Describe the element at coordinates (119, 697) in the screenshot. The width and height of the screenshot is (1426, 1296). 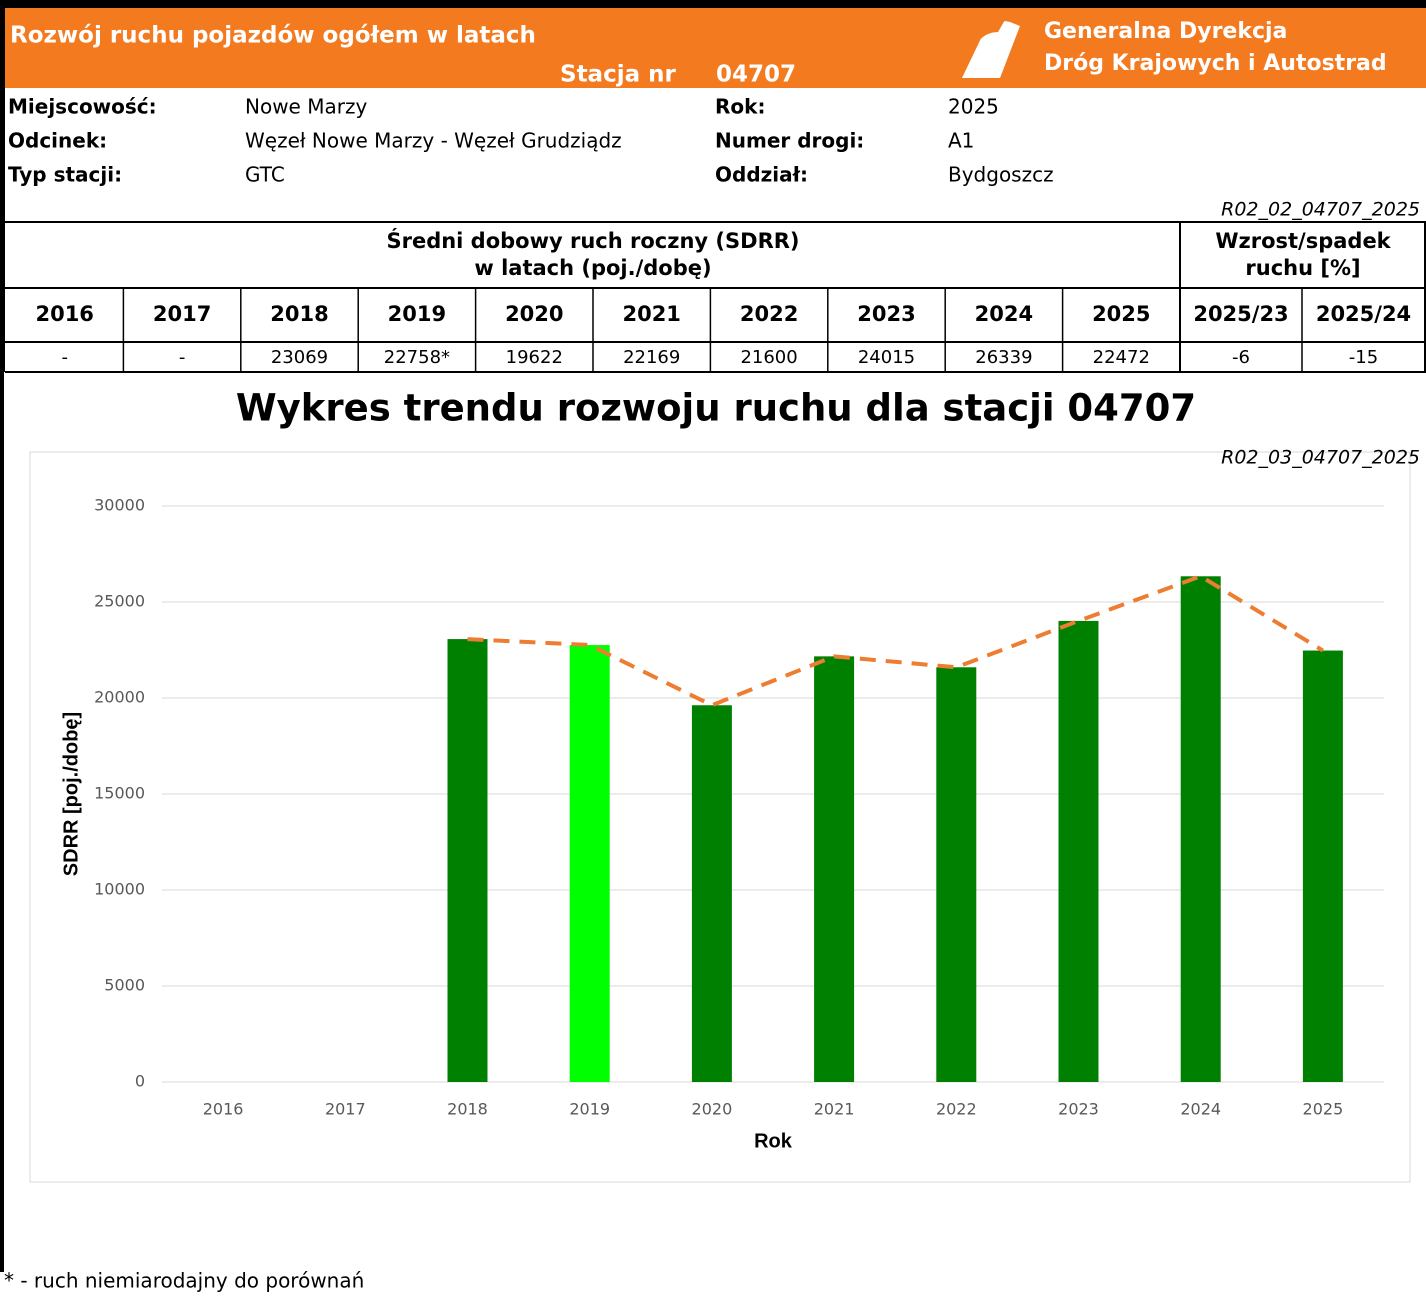
I see `y-tick-label: 20000` at that location.